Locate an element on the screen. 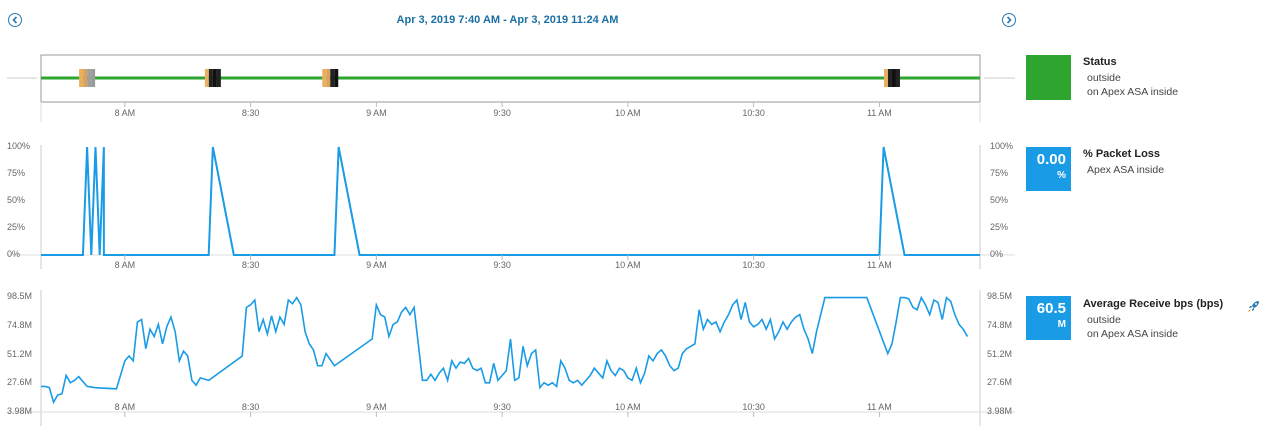 This screenshot has width=1273, height=435. status-line2: on Apex ASA inside is located at coordinates (1133, 92).